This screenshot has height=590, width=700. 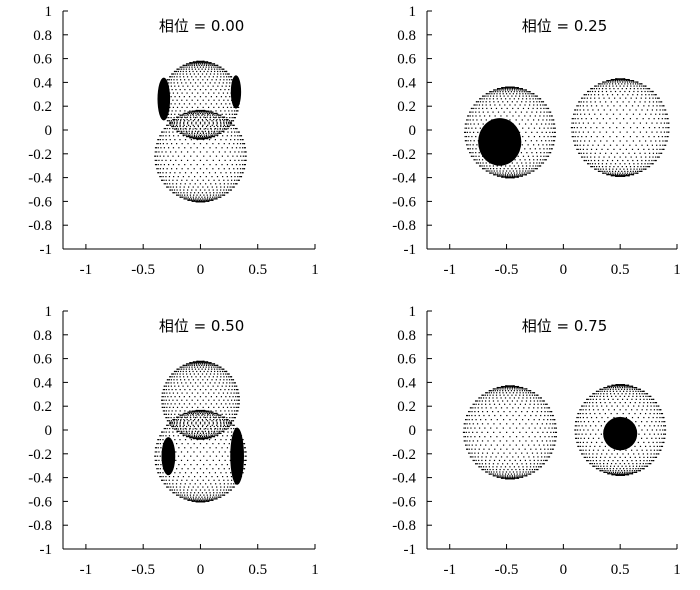 What do you see at coordinates (40, 502) in the screenshot?
I see `y-tick-label: -0.6` at bounding box center [40, 502].